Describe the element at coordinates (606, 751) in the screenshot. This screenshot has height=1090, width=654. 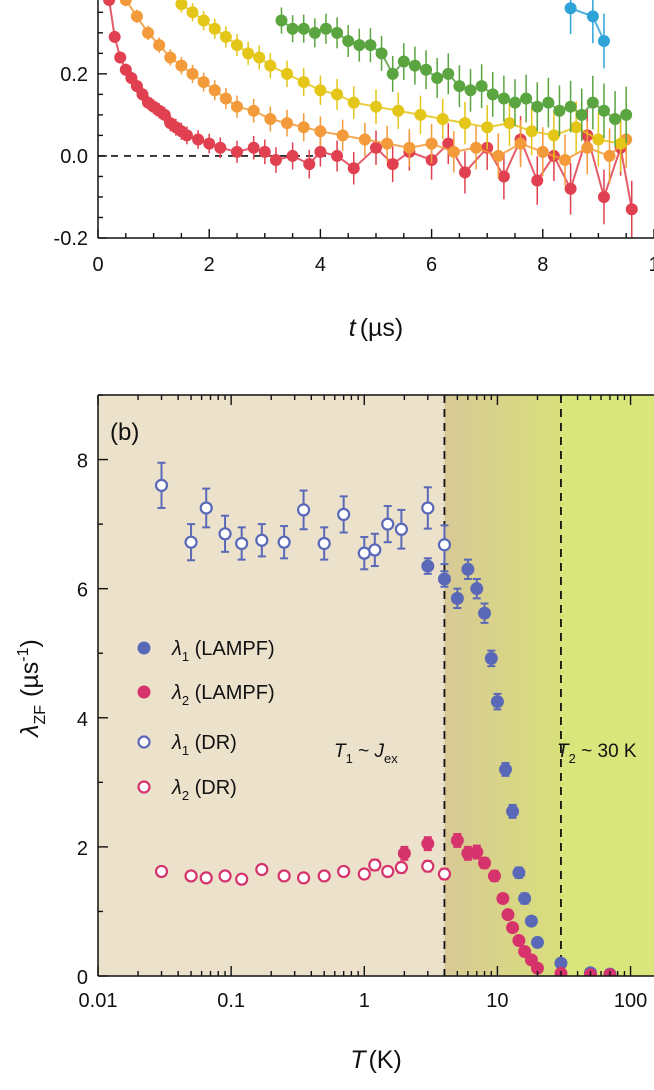
I see `annotation-t2-text: ~ 30 K` at that location.